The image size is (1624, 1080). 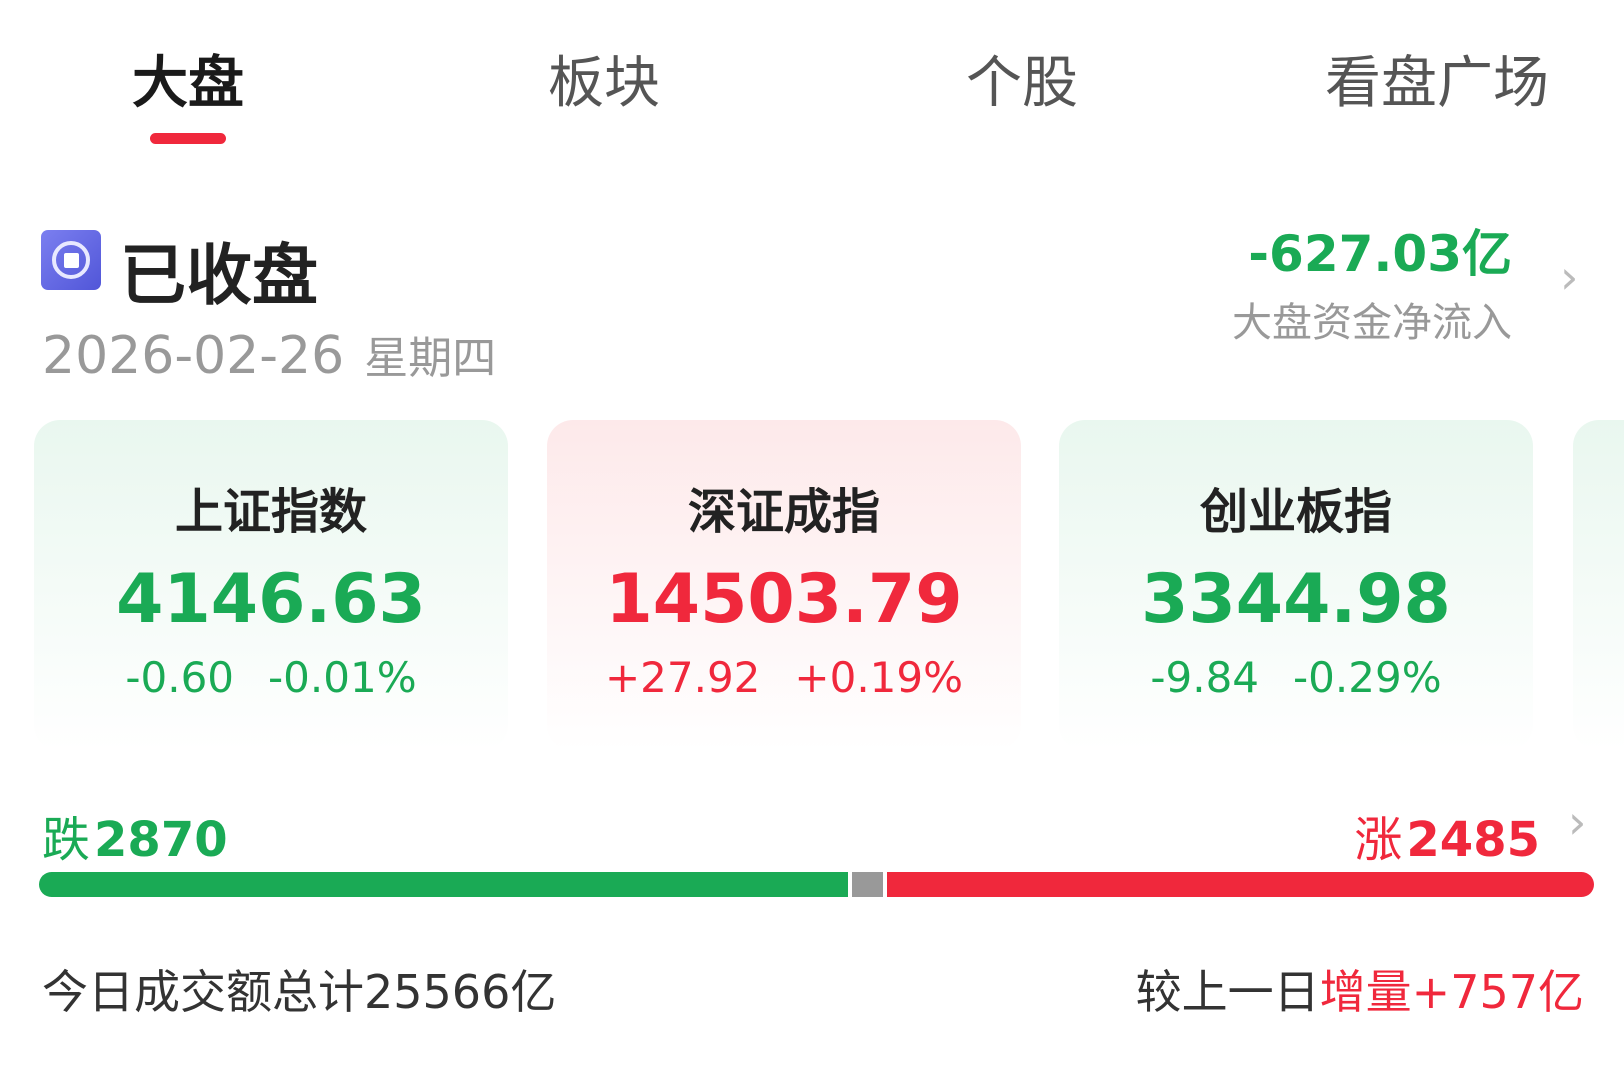 I want to click on index-value: 3344.98, so click(x=1296, y=599).